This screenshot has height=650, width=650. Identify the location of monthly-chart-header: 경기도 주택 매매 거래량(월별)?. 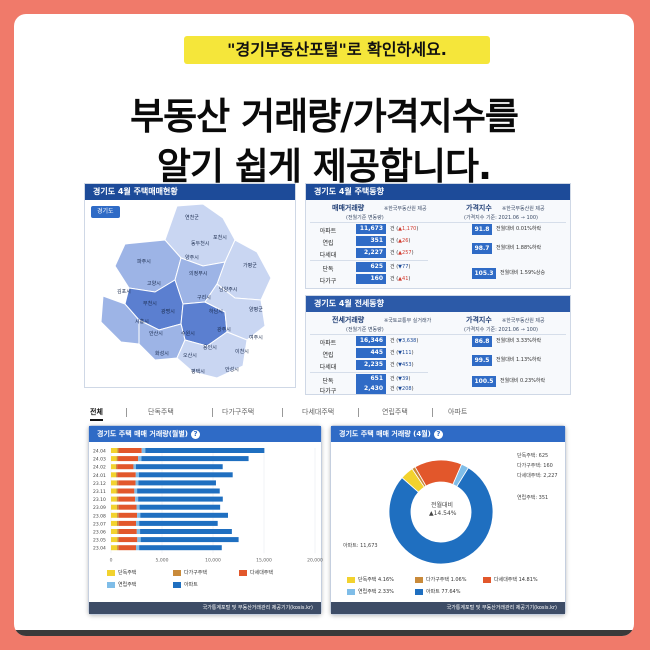
(205, 434).